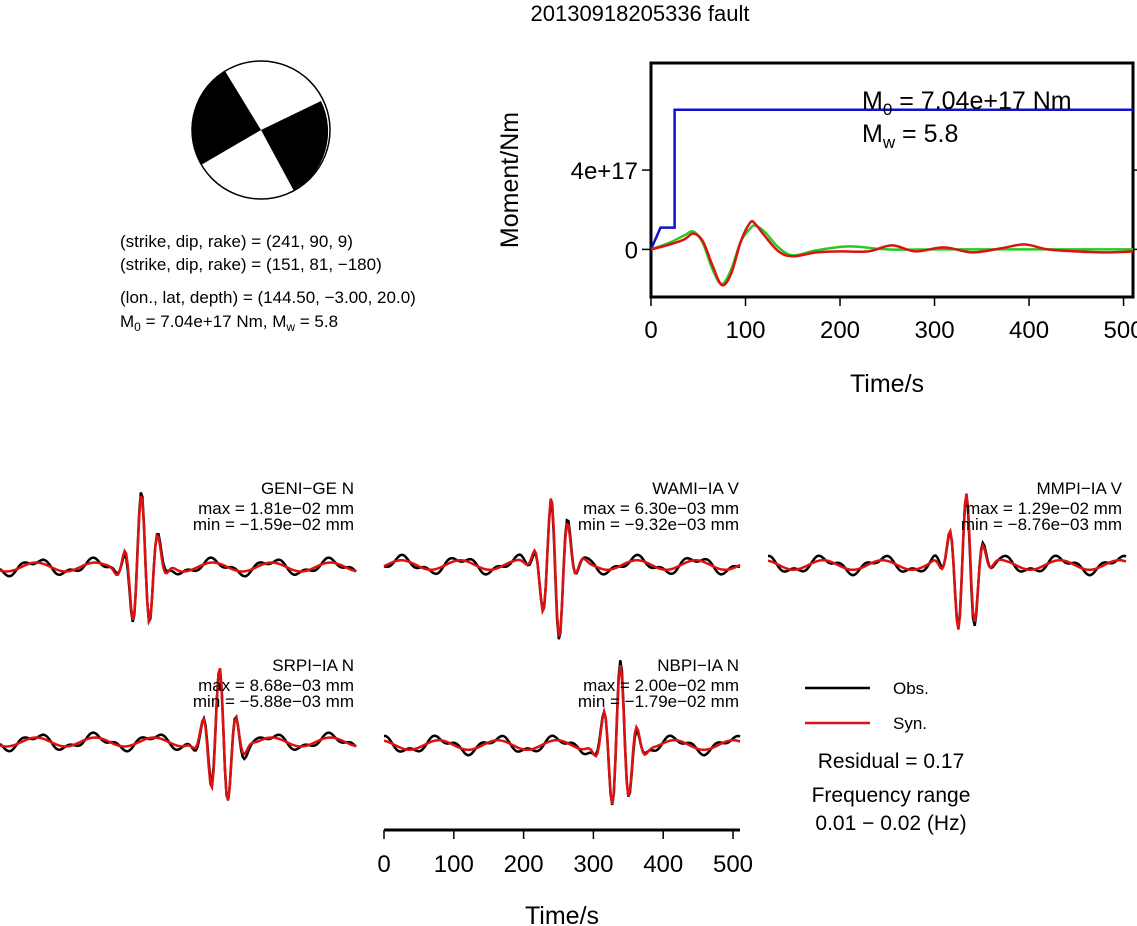 The width and height of the screenshot is (1137, 926). I want to click on moment-rate-red-line, so click(892, 253).